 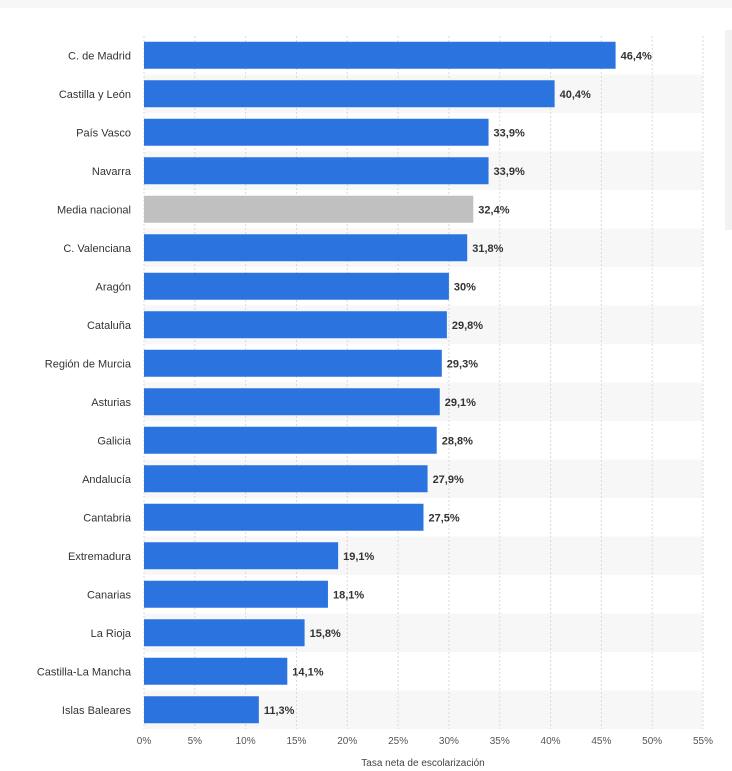 What do you see at coordinates (425, 741) in the screenshot?
I see `x-axis-ticks: 0% 5% 10% 15% 20% 25% 30% 35% 40% 45% 50% 55%` at bounding box center [425, 741].